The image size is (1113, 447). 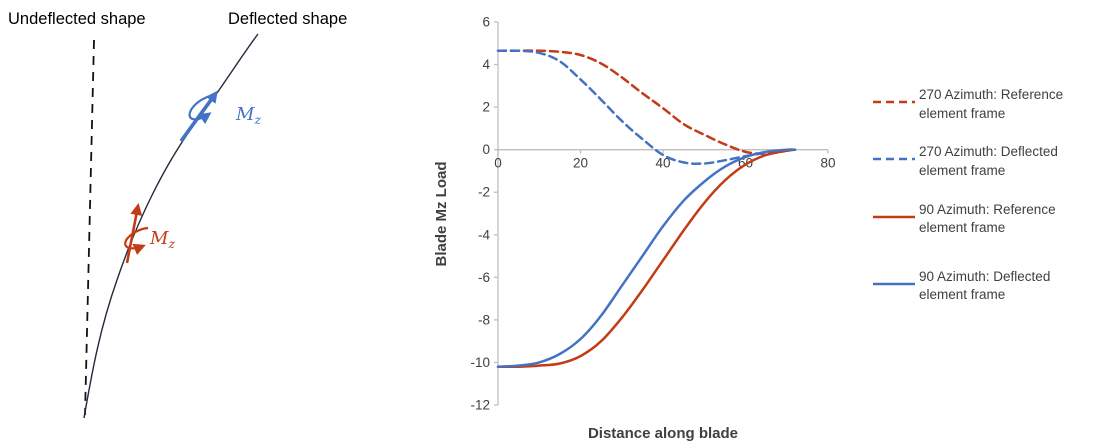 What do you see at coordinates (580, 163) in the screenshot?
I see `x-tick-label: 20` at bounding box center [580, 163].